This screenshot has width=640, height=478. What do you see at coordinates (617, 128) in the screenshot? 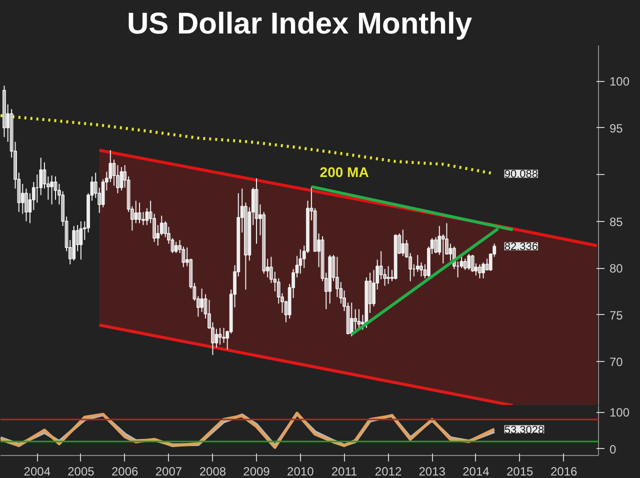
I see `y-tick-label: 95` at bounding box center [617, 128].